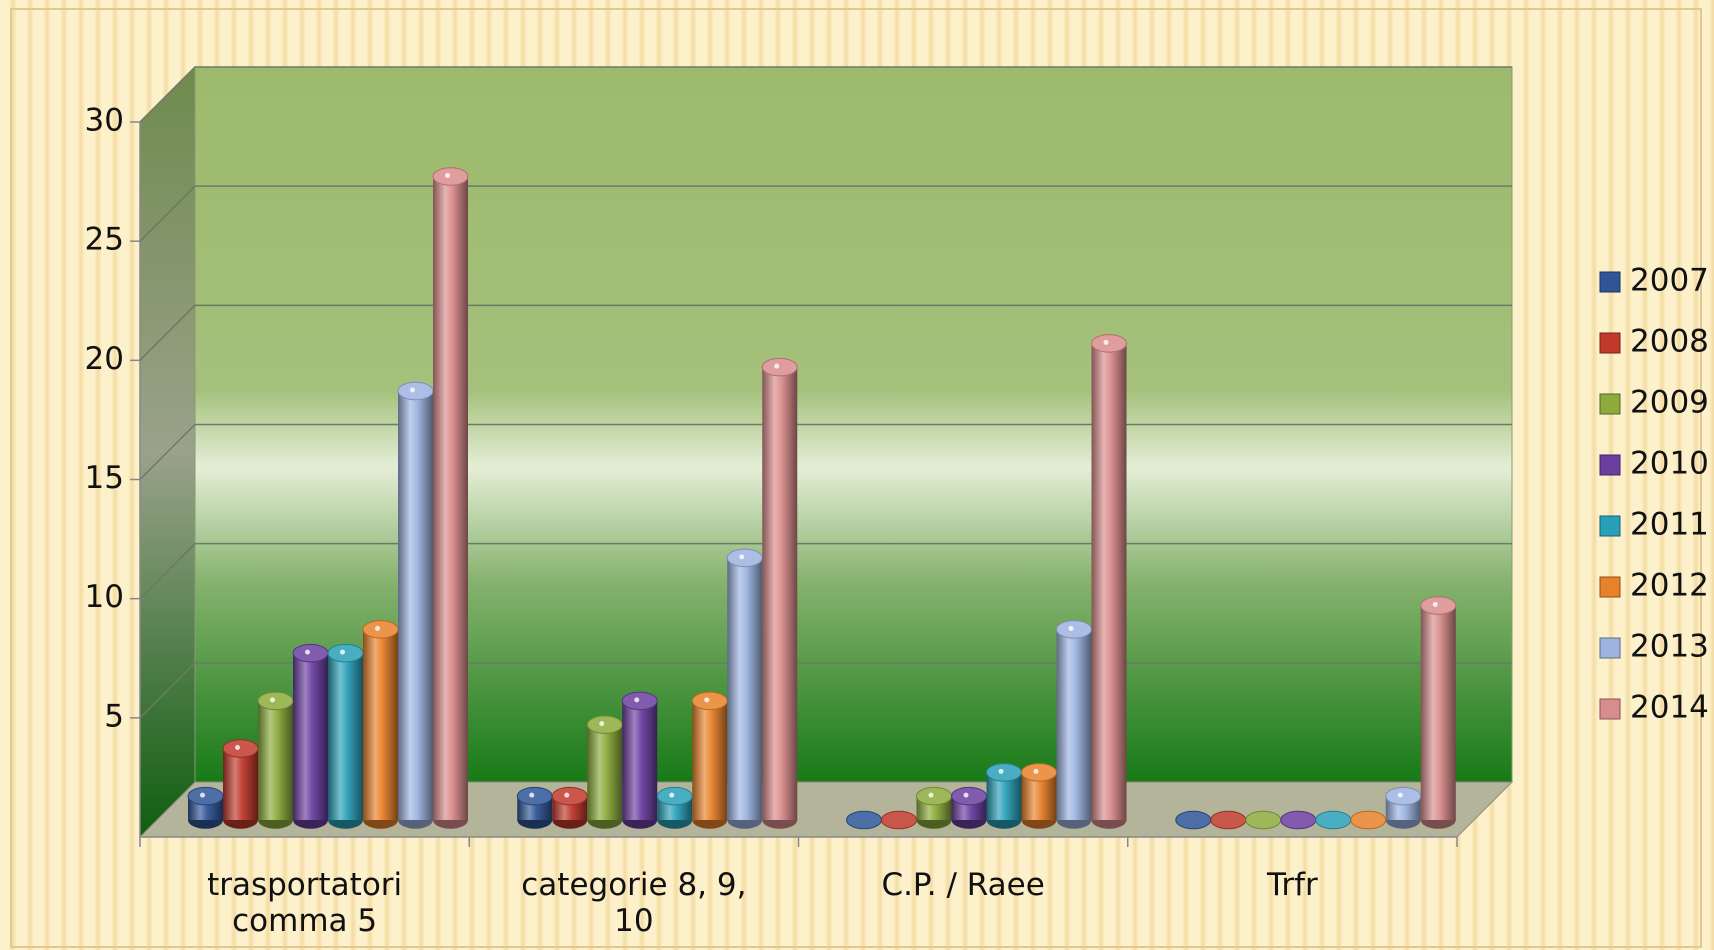 The width and height of the screenshot is (1714, 950). Describe the element at coordinates (114, 716) in the screenshot. I see `y-tick-label: 5` at that location.